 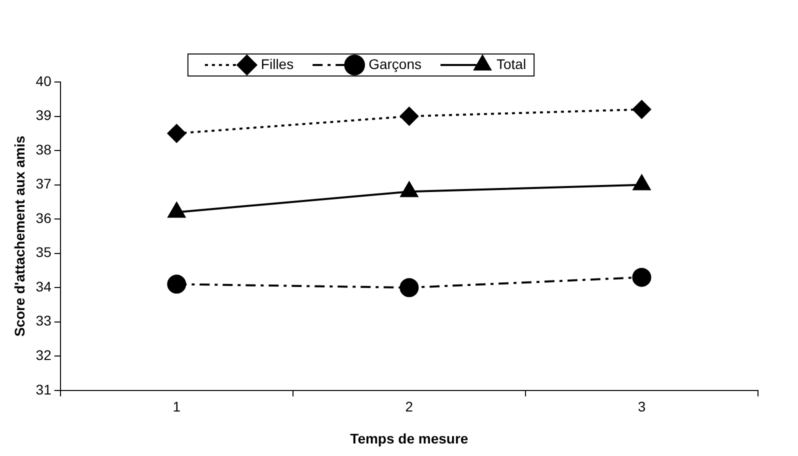 I want to click on y-tick-label: 38, so click(x=44, y=149).